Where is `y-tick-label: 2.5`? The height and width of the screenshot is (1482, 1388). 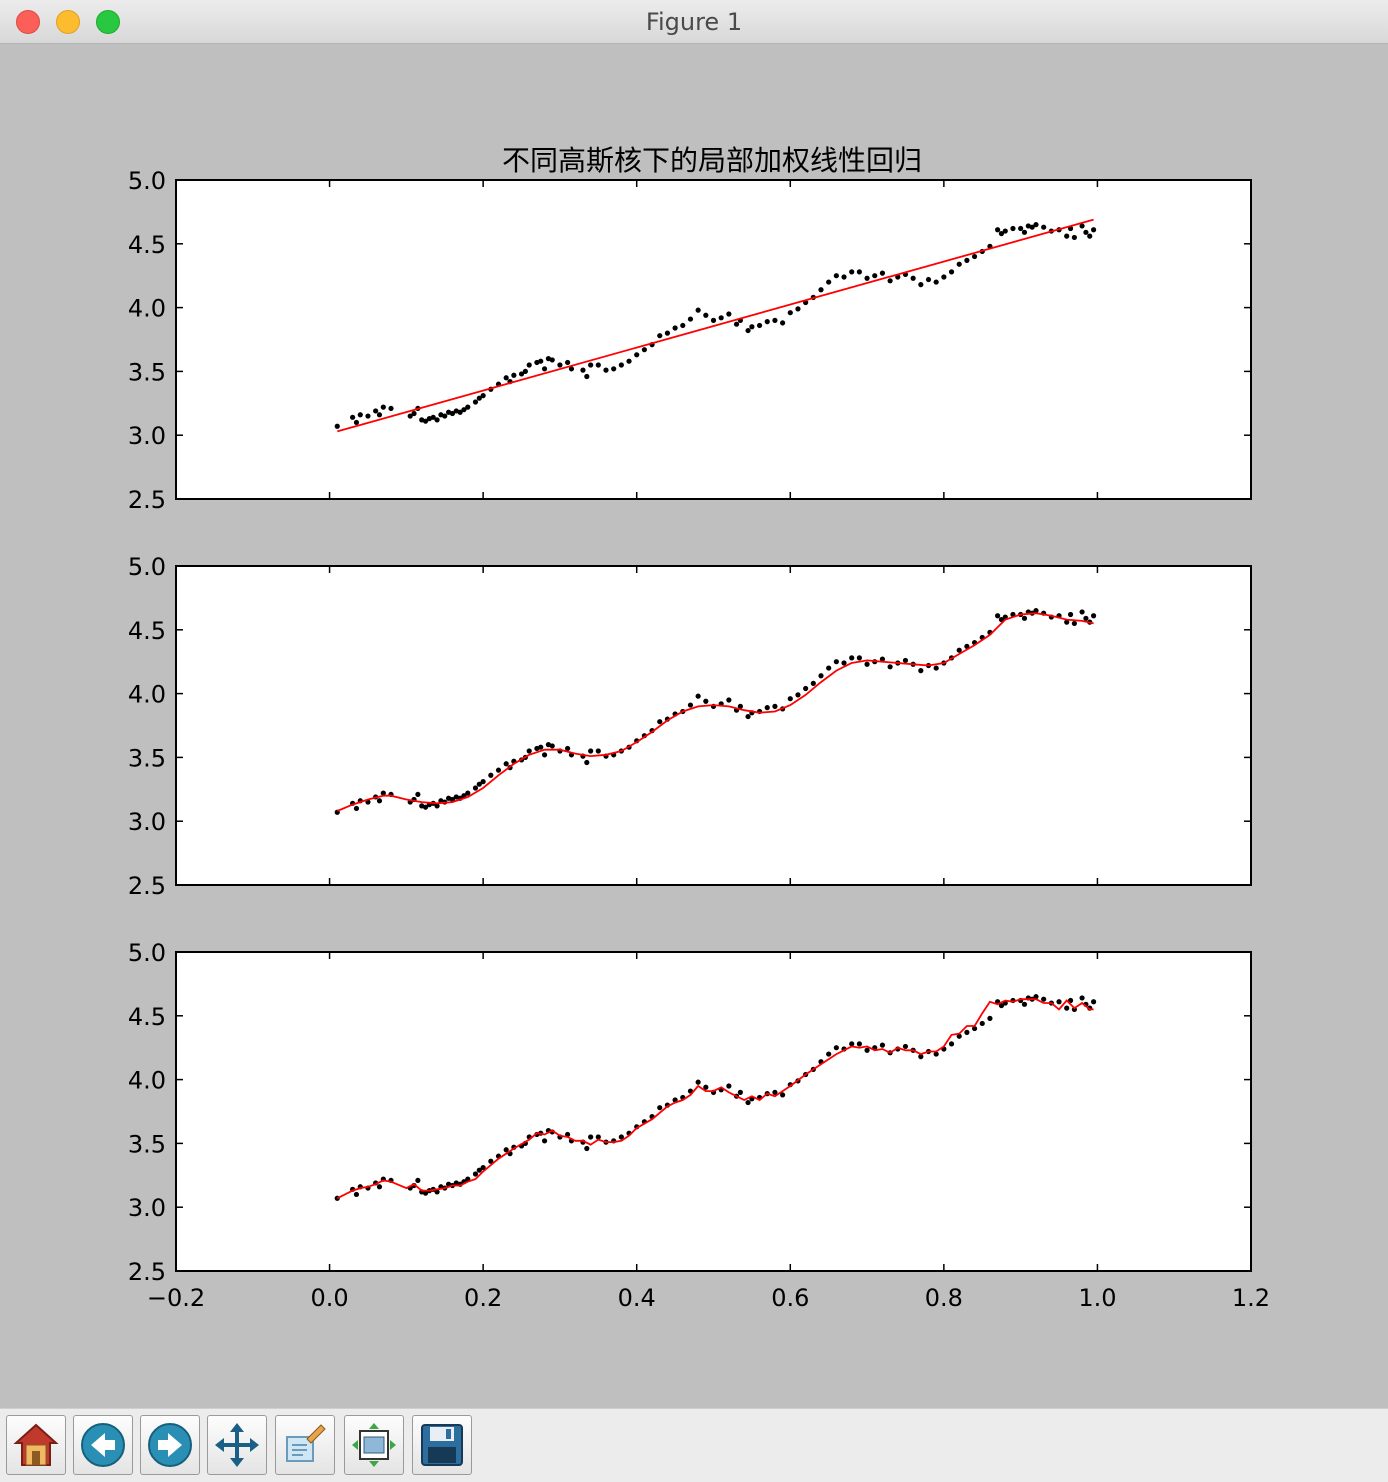
y-tick-label: 2.5 is located at coordinates (147, 886).